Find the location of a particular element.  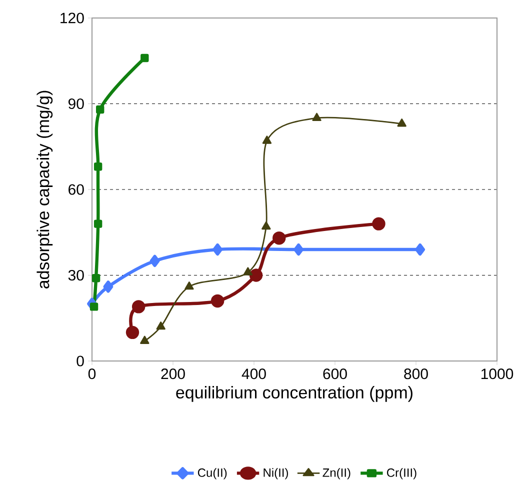

x-tick-label: 600 is located at coordinates (335, 374).